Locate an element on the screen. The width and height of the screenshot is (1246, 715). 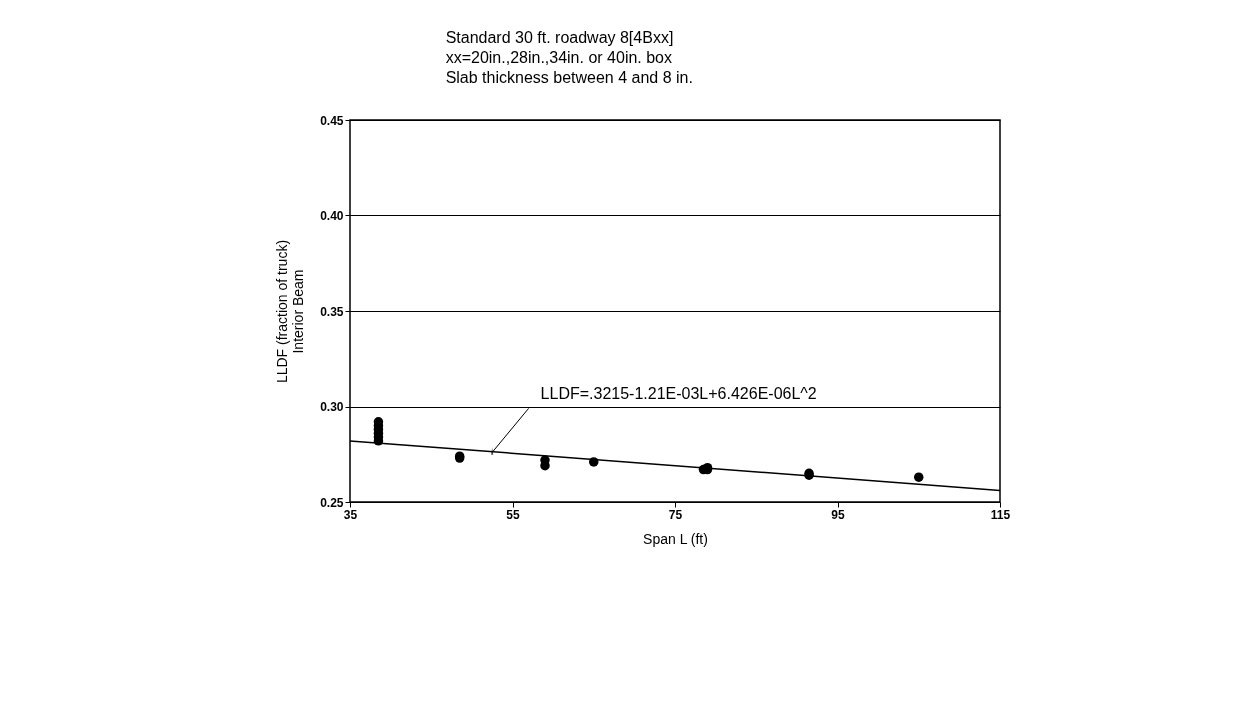
y-tick-label: 0.30 is located at coordinates (332, 407).